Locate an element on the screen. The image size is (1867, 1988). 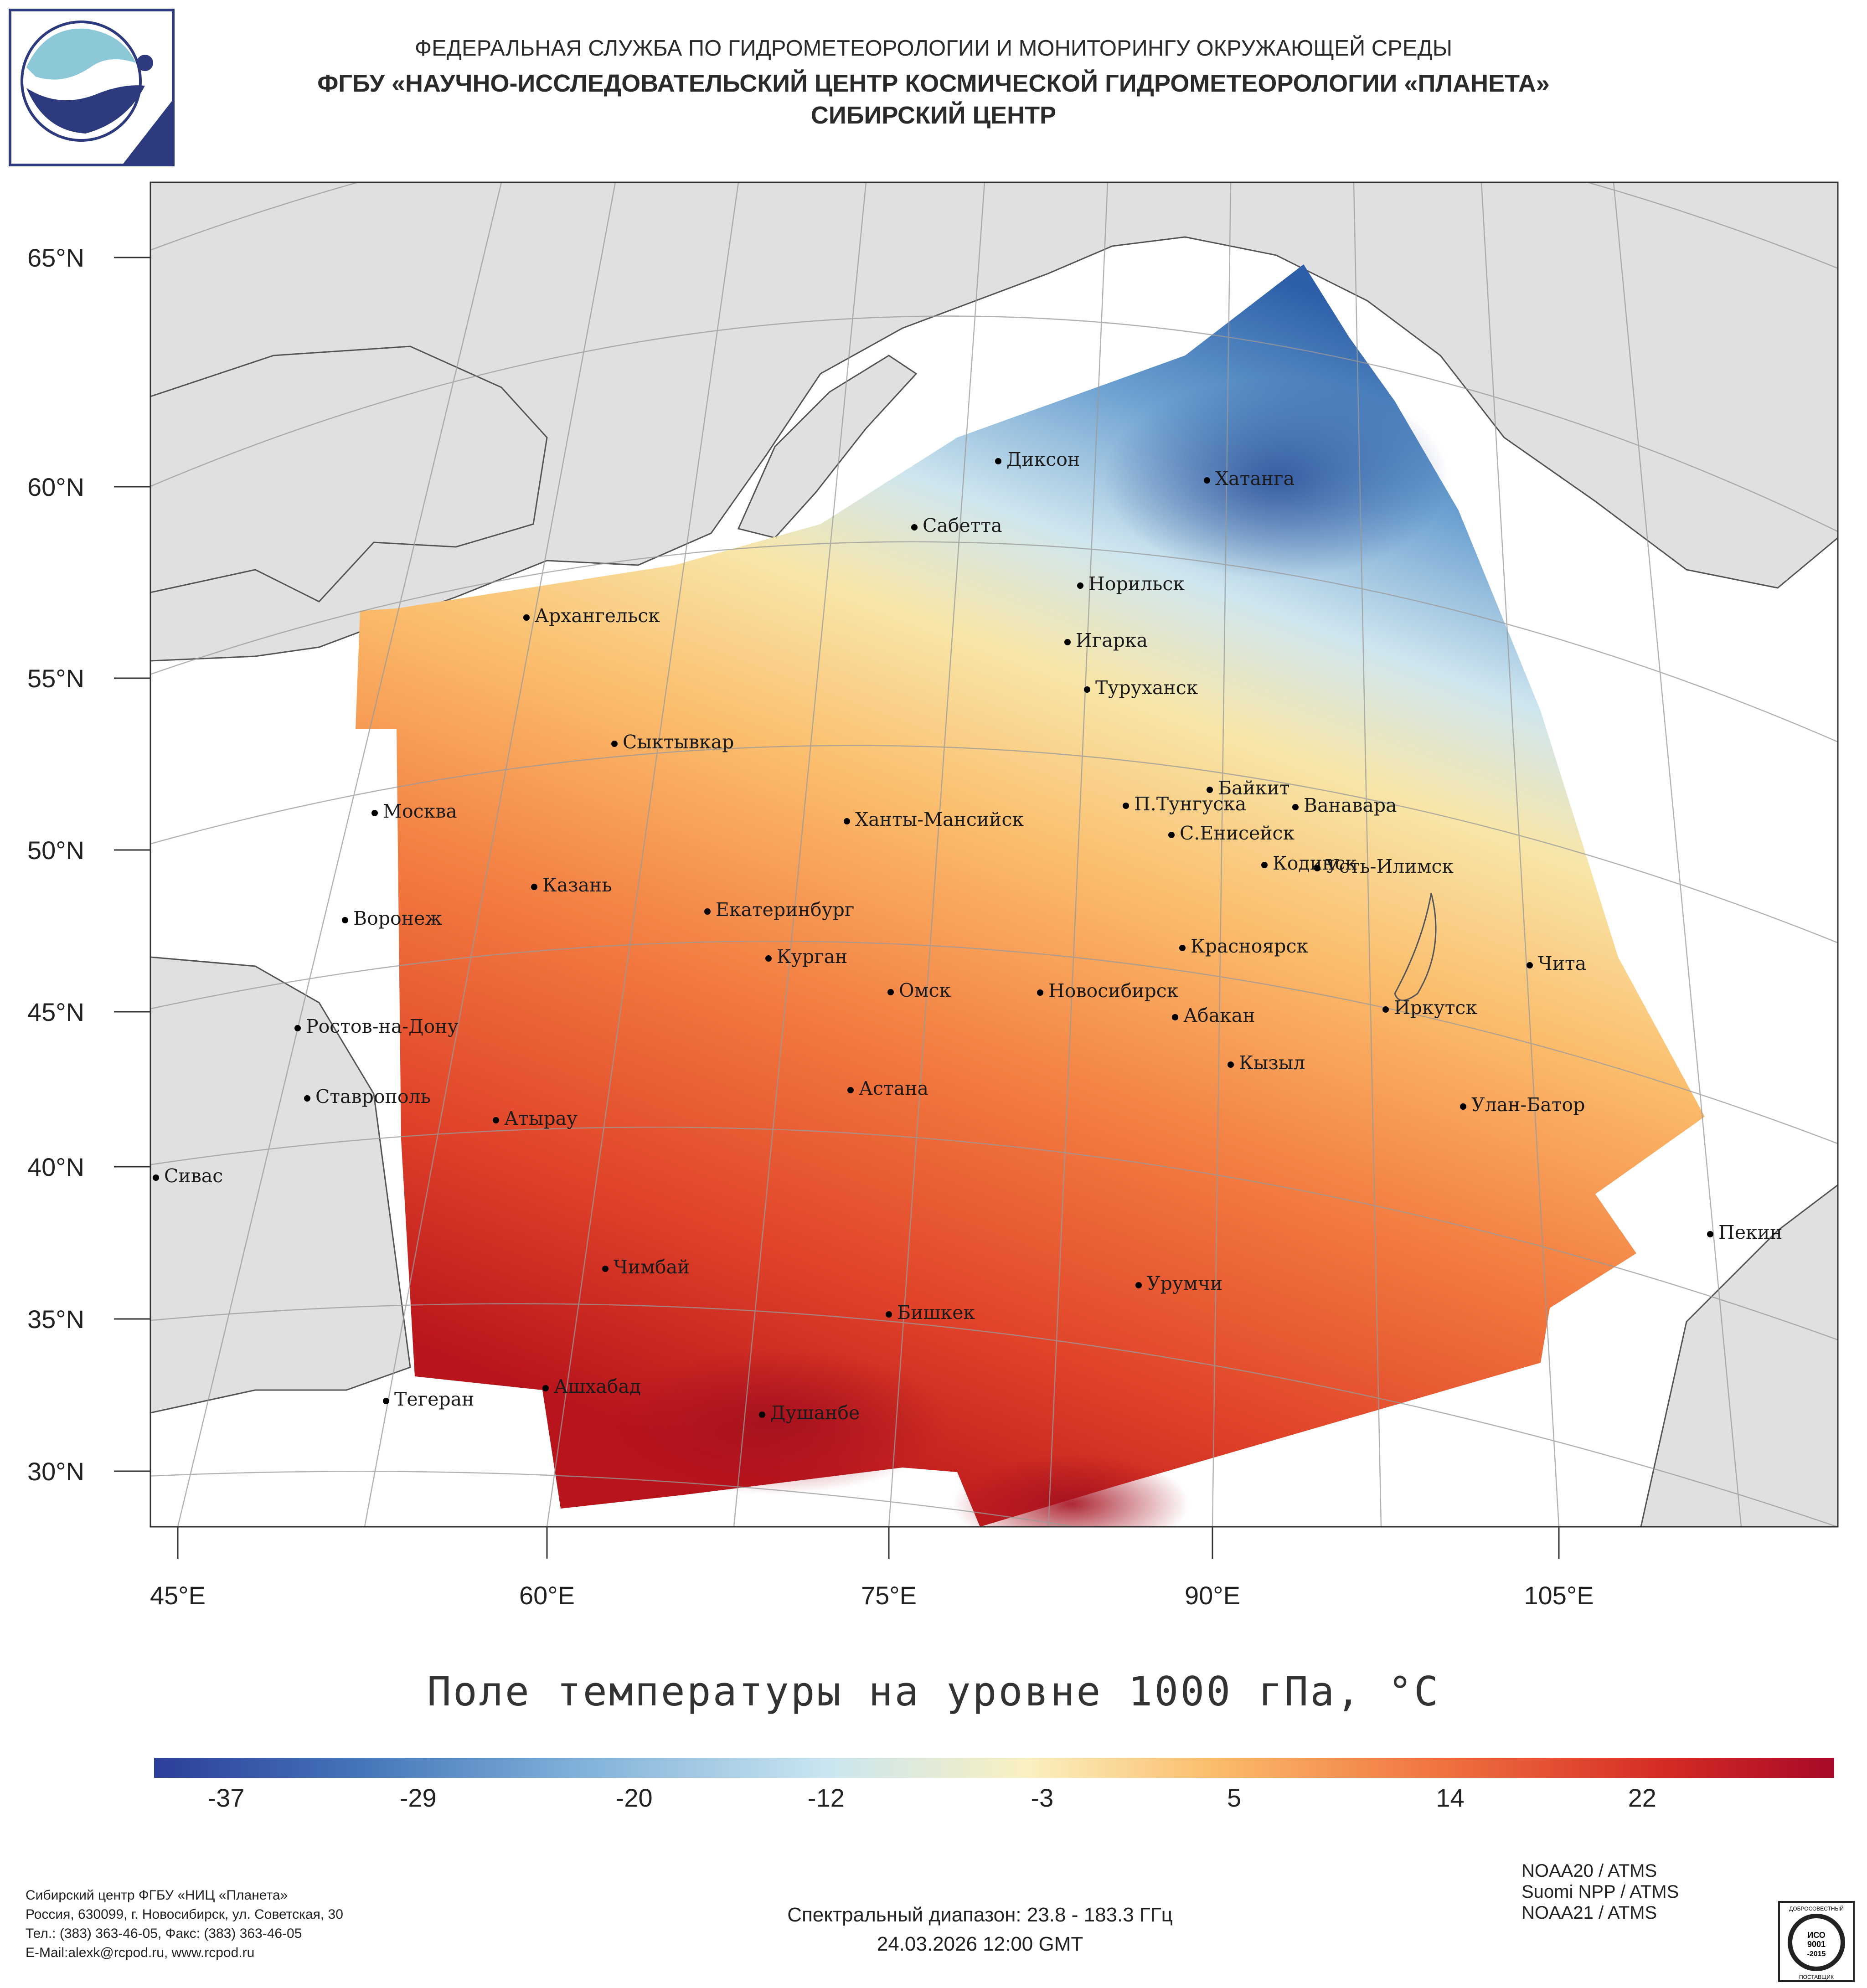
svg-text: Красноярск is located at coordinates (1249, 946).